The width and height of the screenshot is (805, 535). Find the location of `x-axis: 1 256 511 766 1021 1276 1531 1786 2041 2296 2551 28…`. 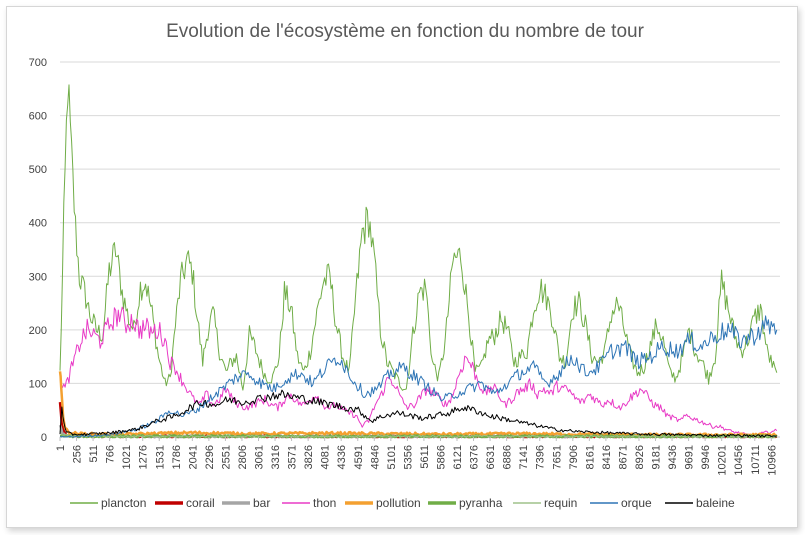

x-axis: 1 256 511 766 1021 1276 1531 1786 2041 2296 2551 28… is located at coordinates (416, 456).